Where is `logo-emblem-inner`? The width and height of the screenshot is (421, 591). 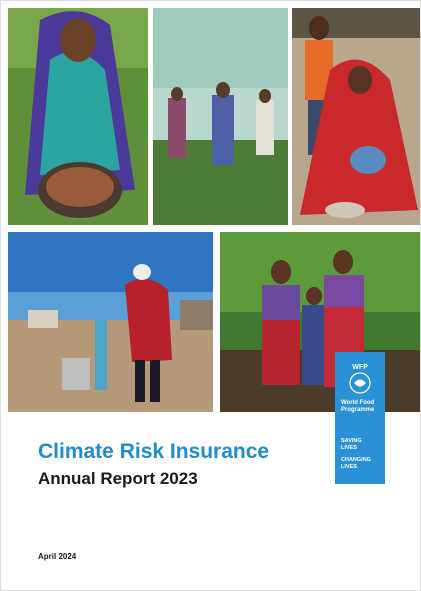
logo-emblem-inner is located at coordinates (360, 383).